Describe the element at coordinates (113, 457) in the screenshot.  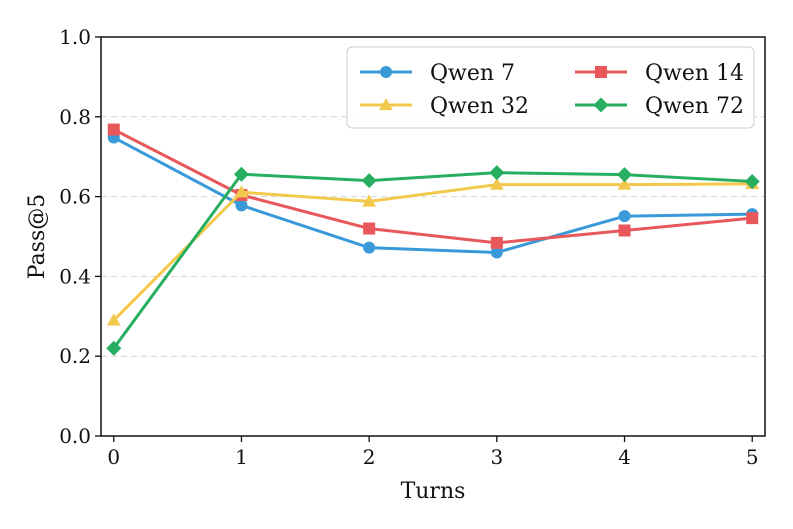
I see `x-tick-label: 0` at that location.